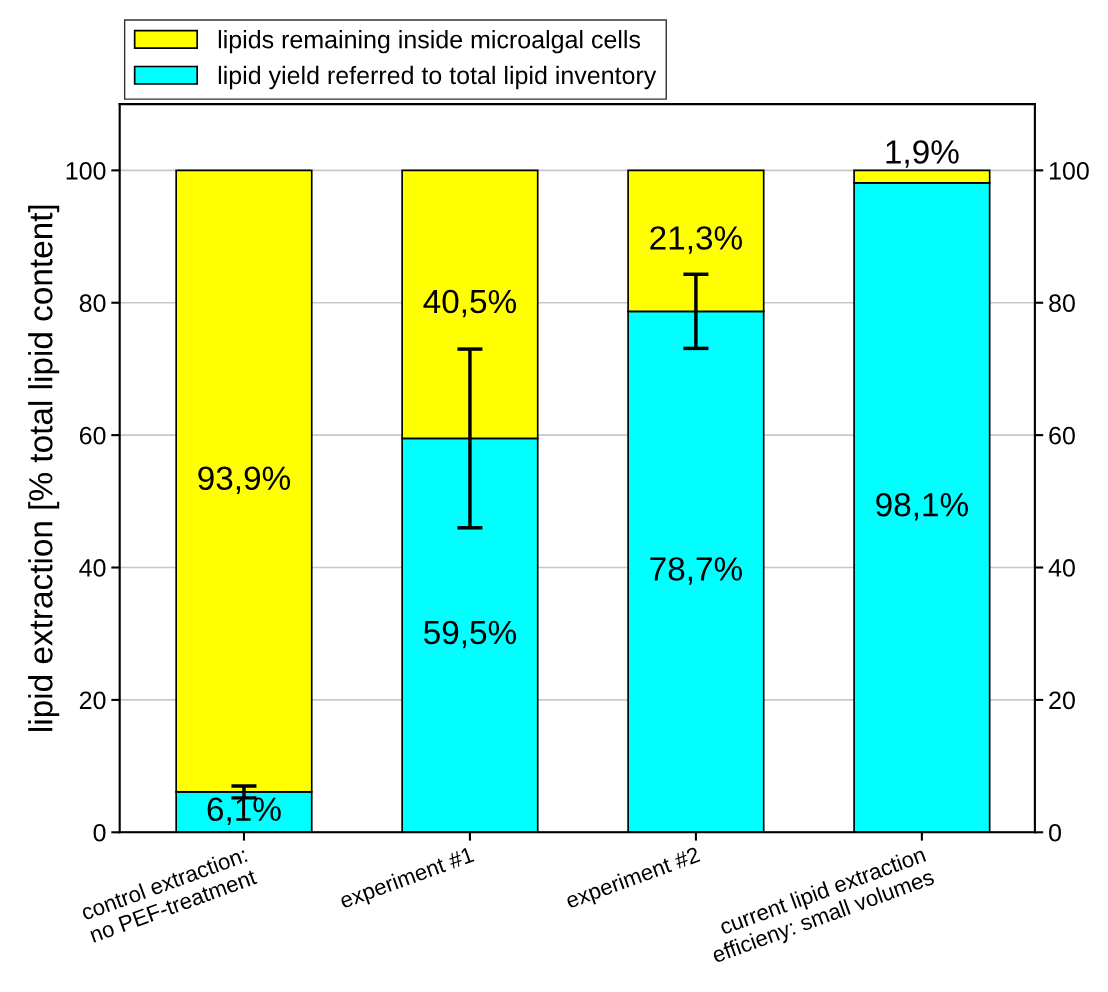 The image size is (1108, 992). Describe the element at coordinates (1069, 170) in the screenshot. I see `y2-tick-label: 100` at that location.